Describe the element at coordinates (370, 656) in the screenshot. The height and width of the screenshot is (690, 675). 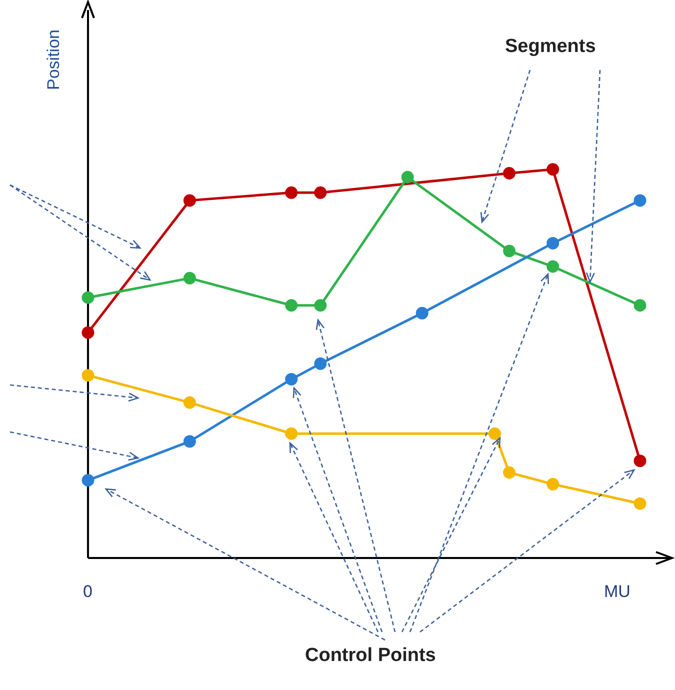
I see `text: Control Points` at that location.